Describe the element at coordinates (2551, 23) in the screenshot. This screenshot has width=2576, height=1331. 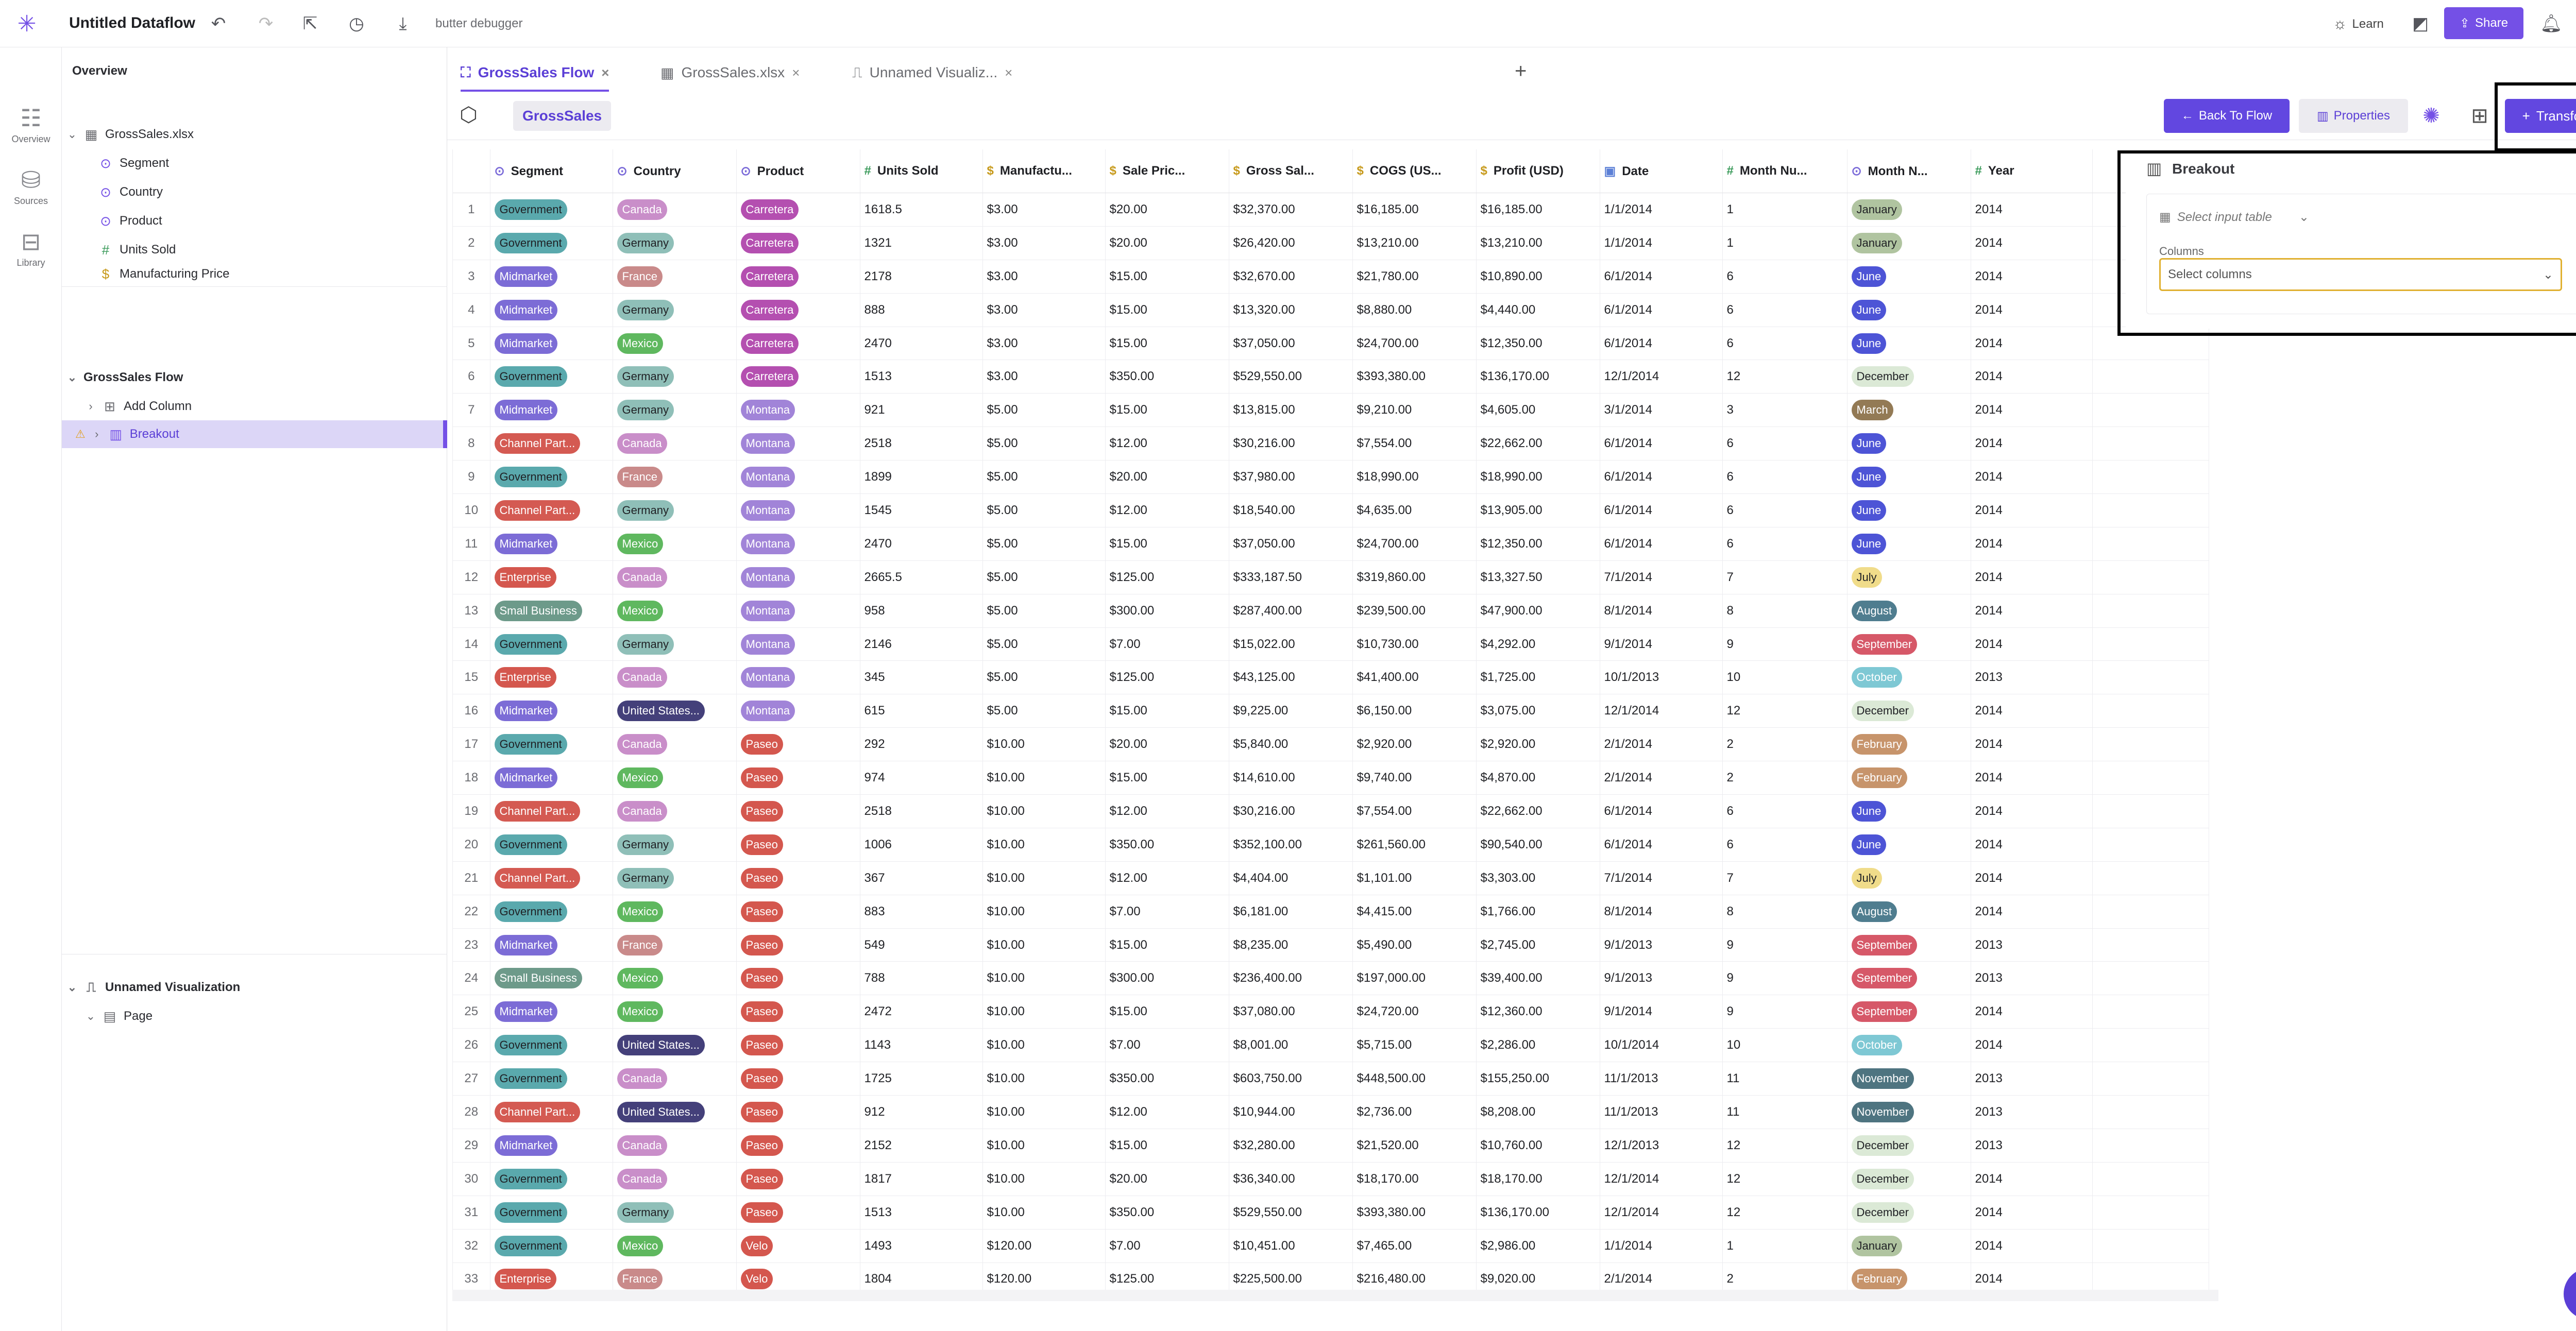
I see `bell-icon: 🔔︎` at that location.